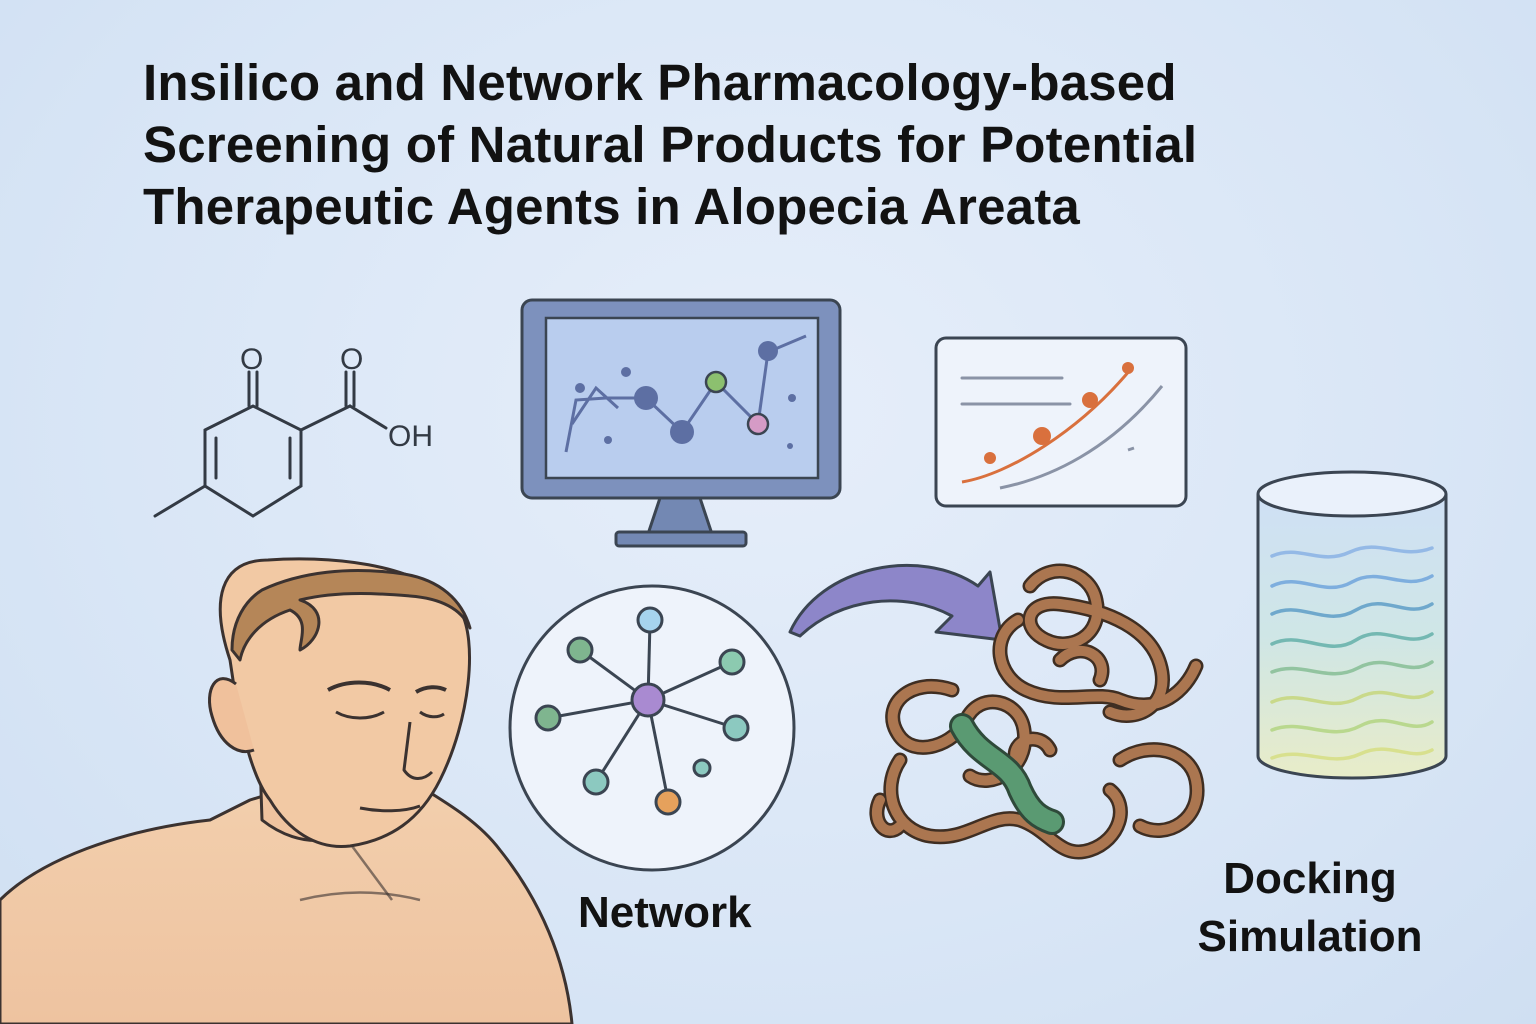 The image size is (1536, 1024). Describe the element at coordinates (418, 750) in the screenshot. I see `nose` at that location.